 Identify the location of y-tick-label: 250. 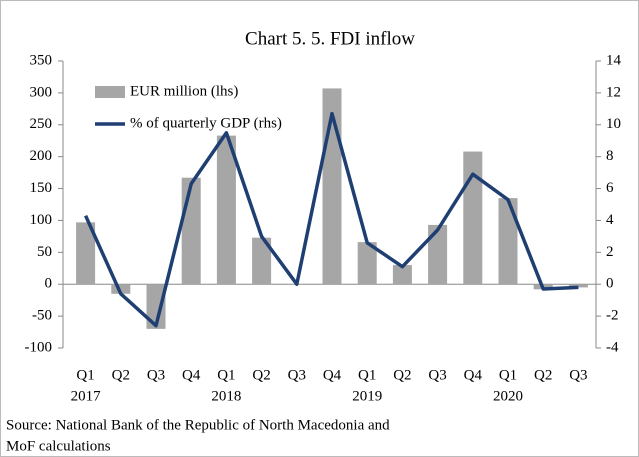
(41, 124).